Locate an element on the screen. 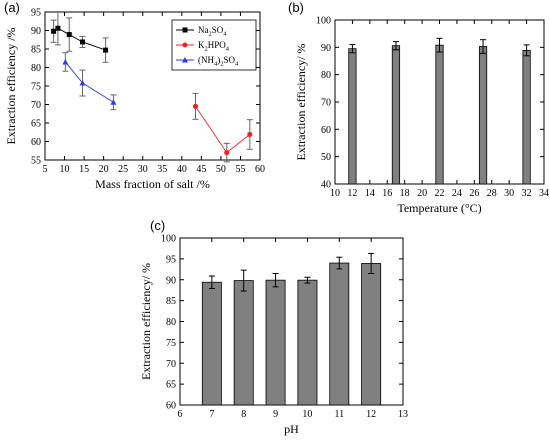 The width and height of the screenshot is (550, 441). x-tick-label: 9 is located at coordinates (275, 414).